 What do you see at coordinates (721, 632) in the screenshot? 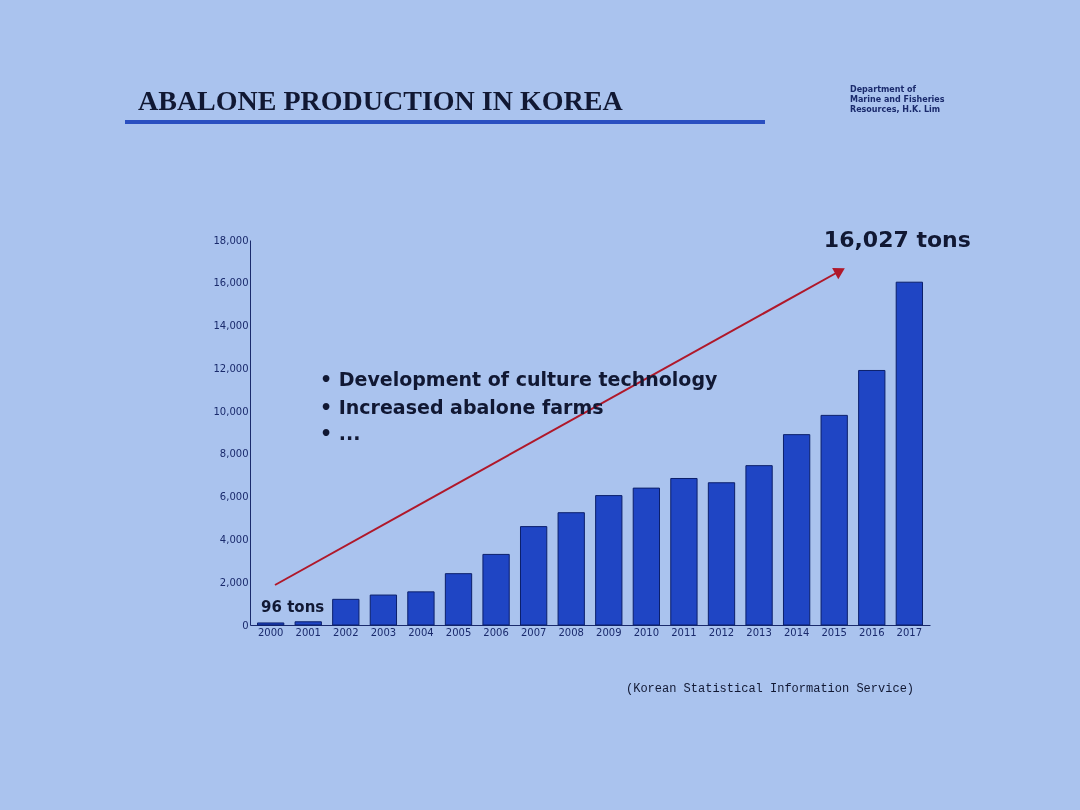
I see `x-tick-label: 2012` at bounding box center [721, 632].